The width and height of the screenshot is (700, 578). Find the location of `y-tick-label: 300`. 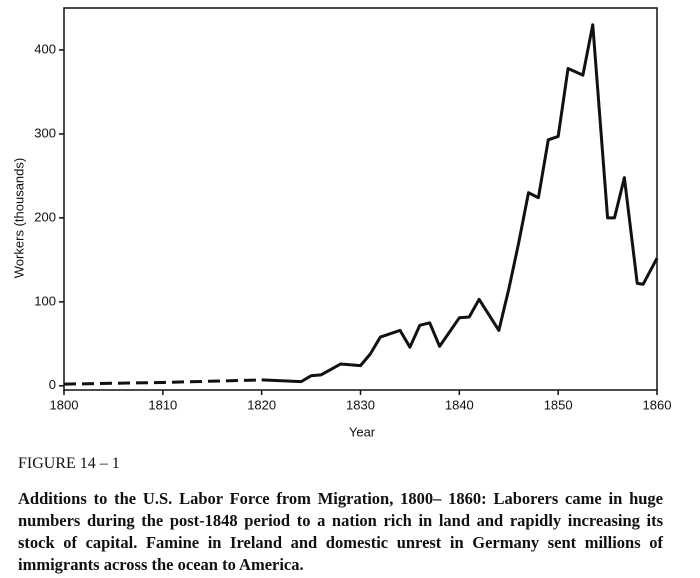

y-tick-label: 300 is located at coordinates (45, 132).